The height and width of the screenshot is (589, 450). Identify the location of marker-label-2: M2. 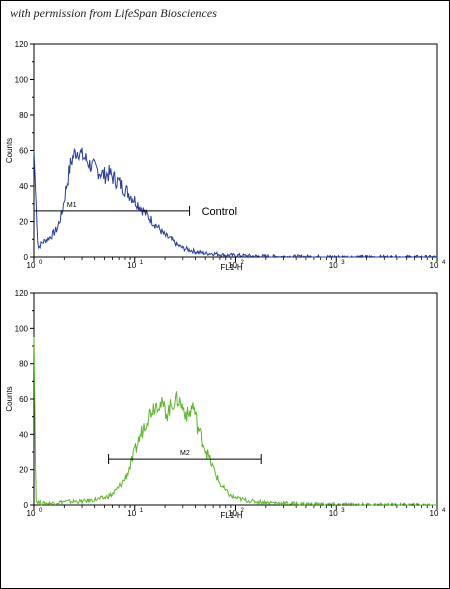
(185, 453).